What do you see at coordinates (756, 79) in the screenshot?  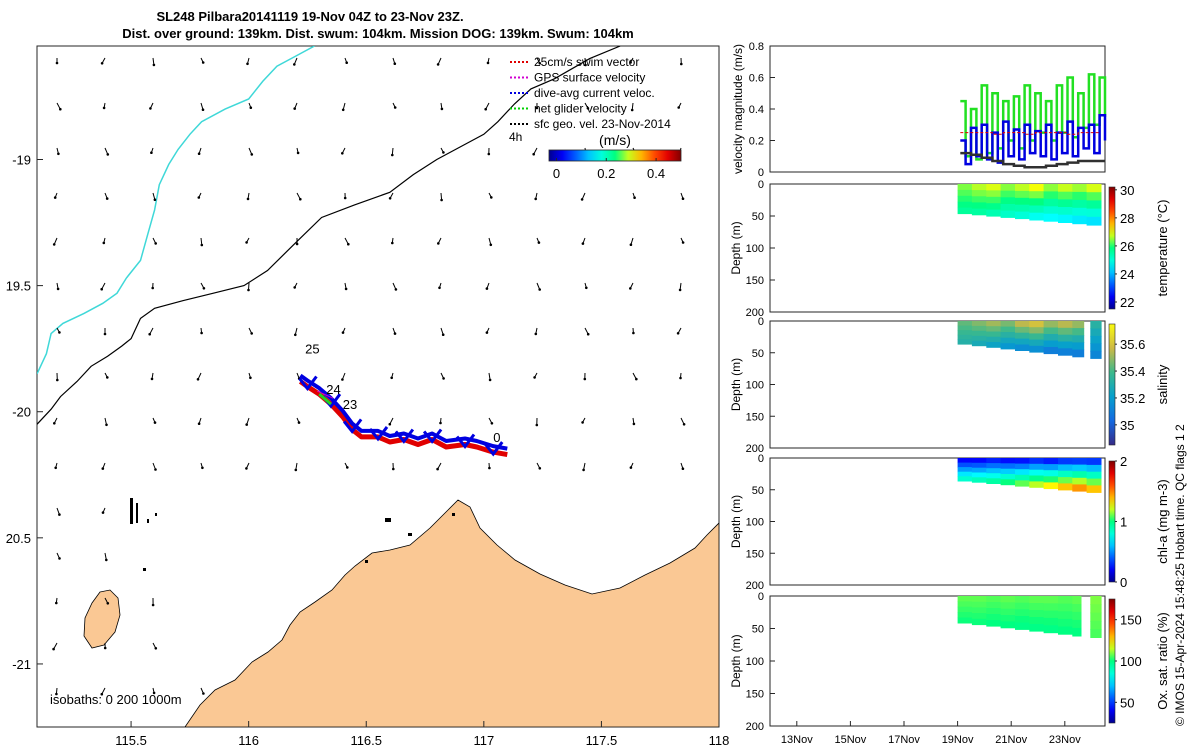 I see `velocity-y-tick-label: 0.6` at bounding box center [756, 79].